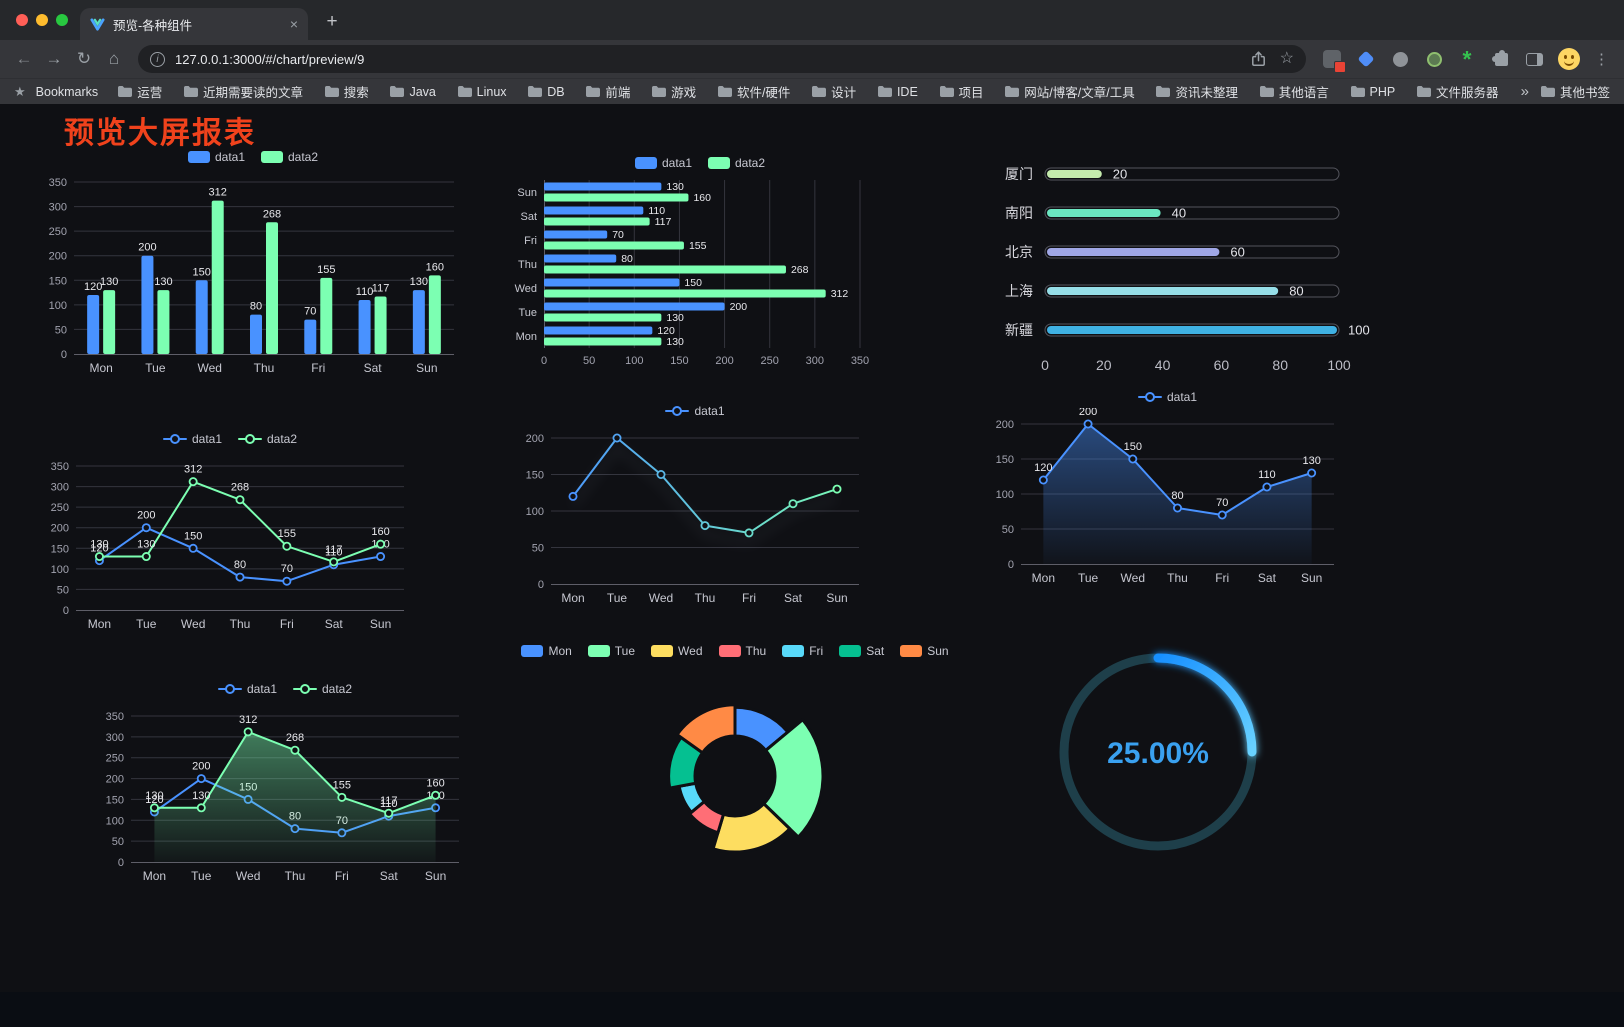 Image resolution: width=1624 pixels, height=1027 pixels. I want to click on site-info-icon: i, so click(157, 59).